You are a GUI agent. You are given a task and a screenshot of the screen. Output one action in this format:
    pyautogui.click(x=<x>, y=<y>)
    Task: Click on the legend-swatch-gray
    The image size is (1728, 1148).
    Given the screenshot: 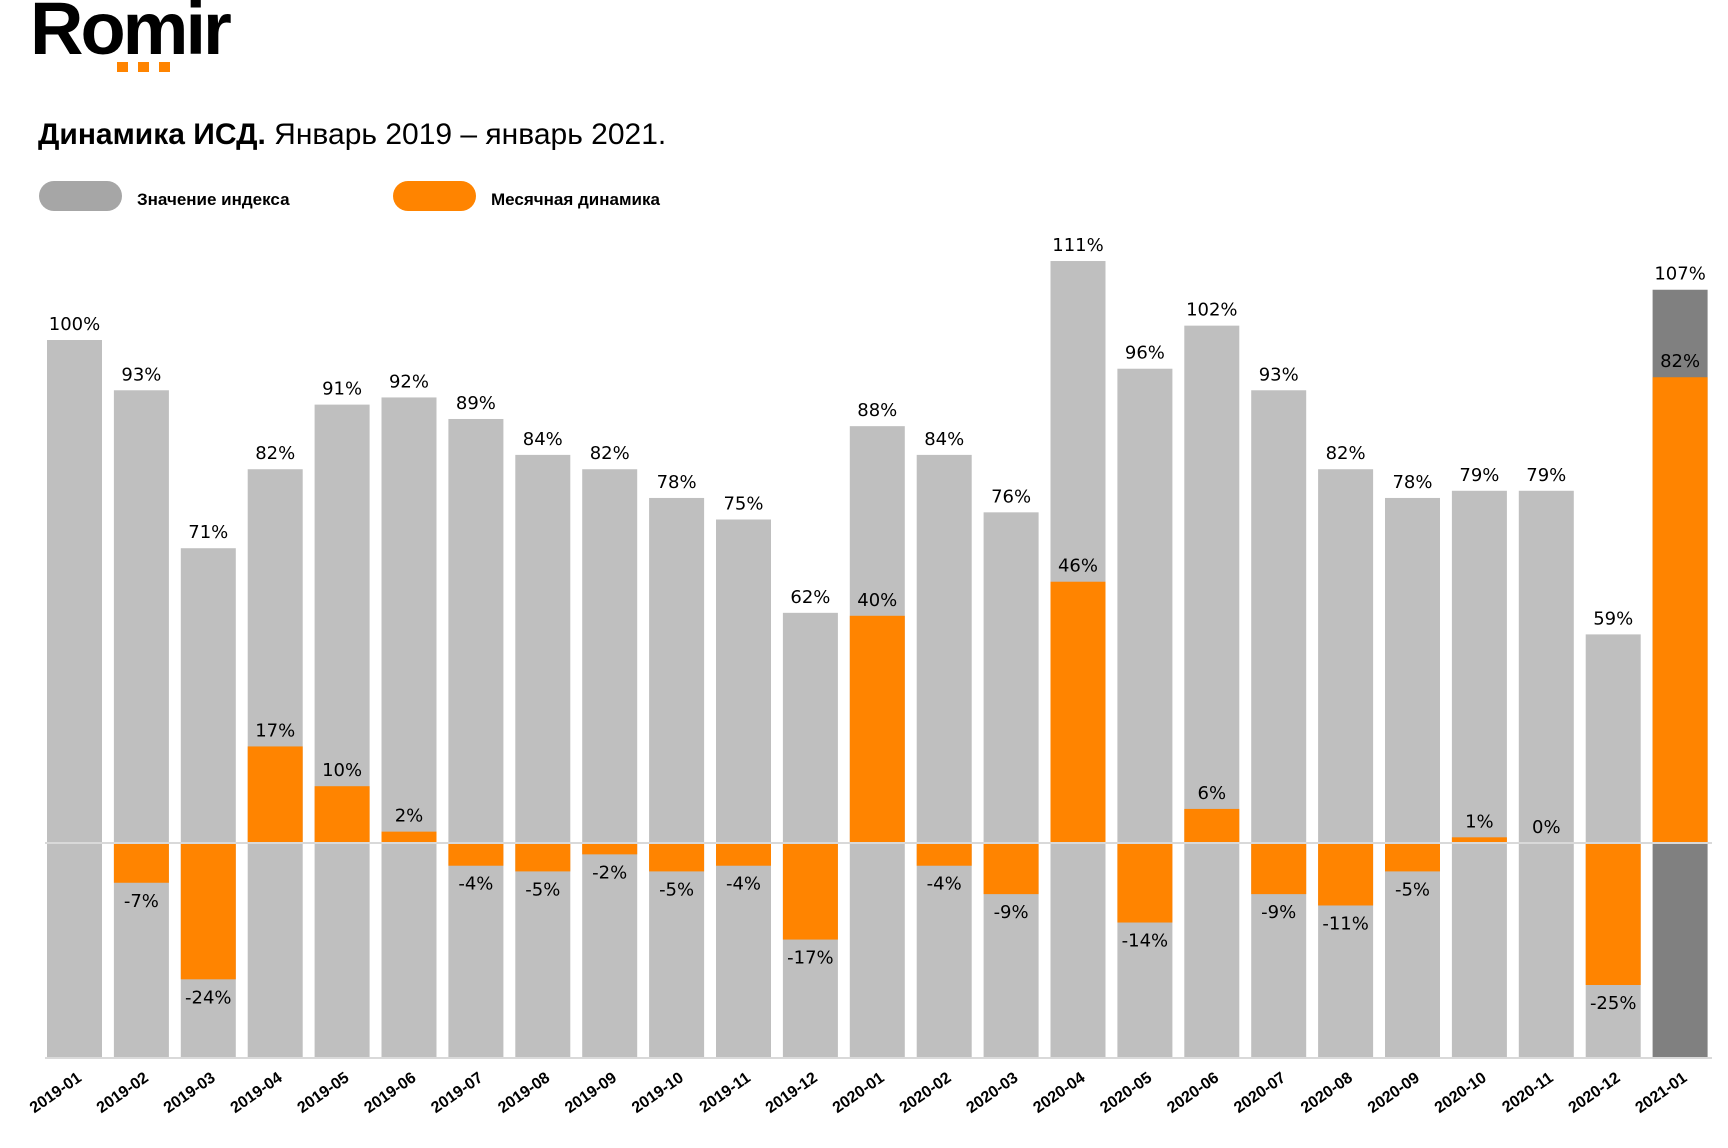 What is the action you would take?
    pyautogui.click(x=80, y=196)
    